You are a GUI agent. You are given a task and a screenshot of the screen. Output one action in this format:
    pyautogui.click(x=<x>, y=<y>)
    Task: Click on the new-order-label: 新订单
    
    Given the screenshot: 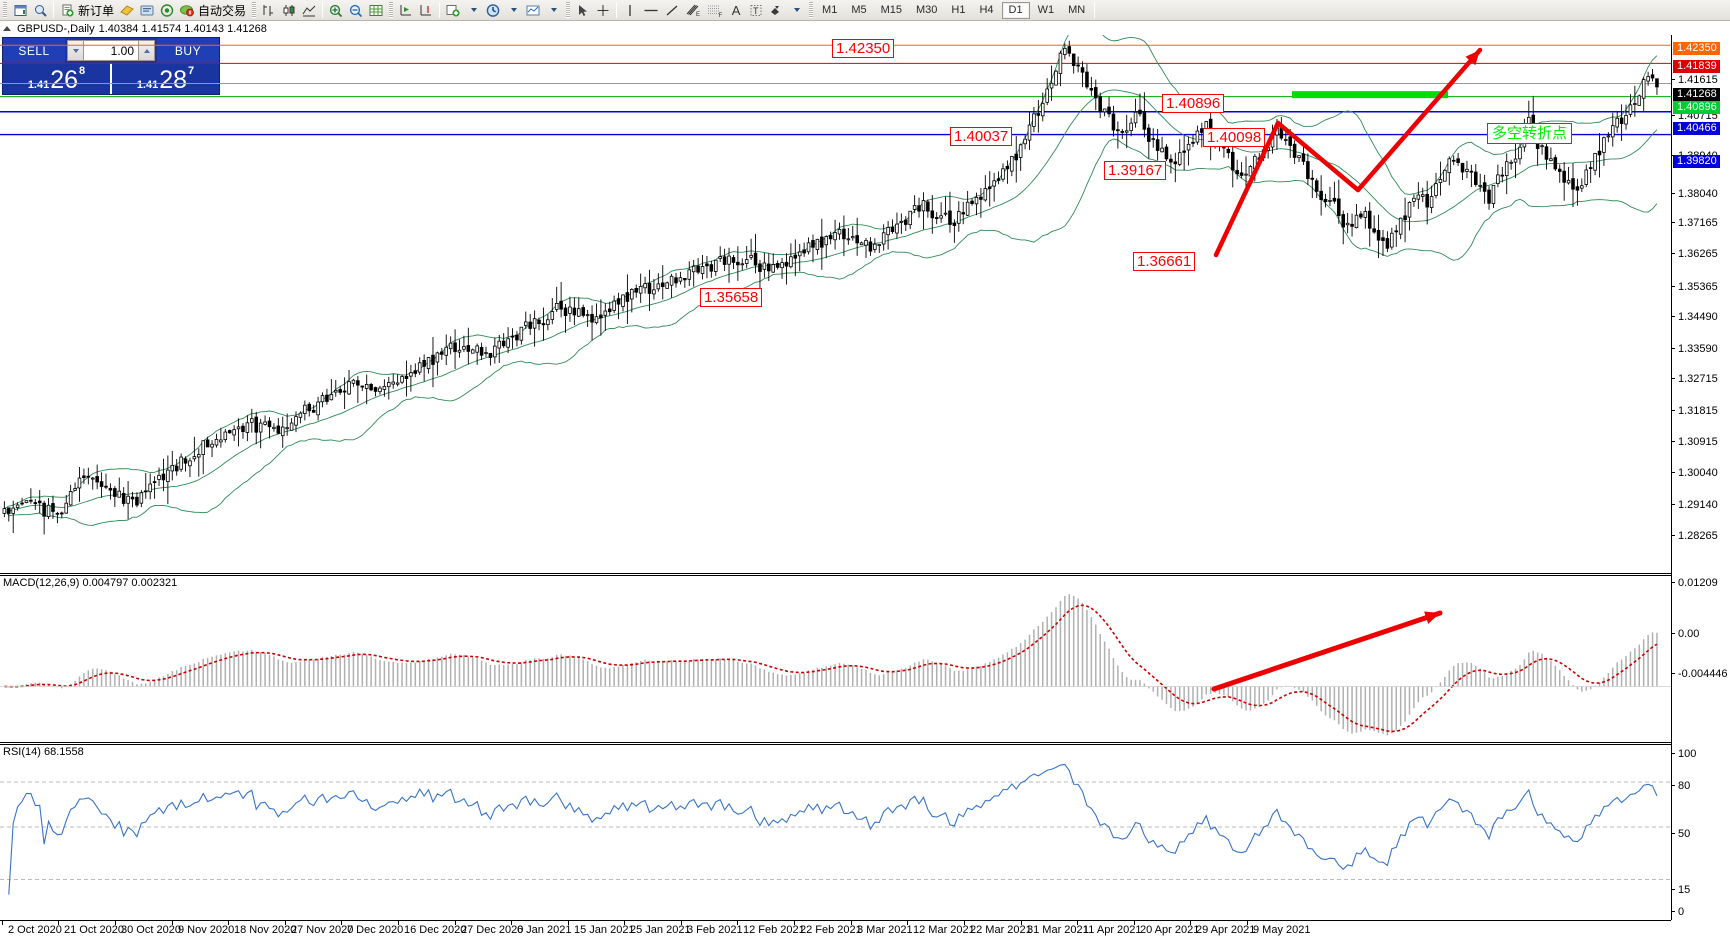 What is the action you would take?
    pyautogui.click(x=96, y=10)
    